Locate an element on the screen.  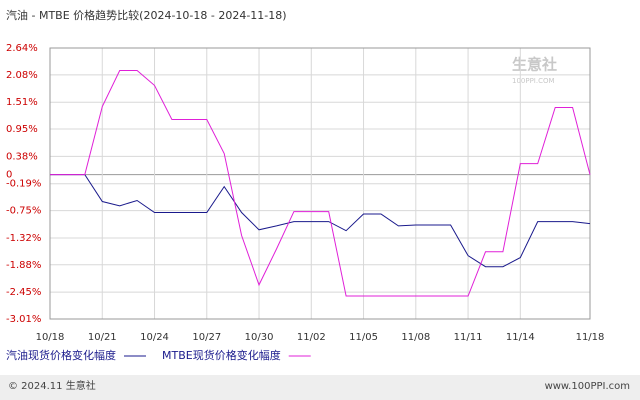
y-tick-label: -0.75% is located at coordinates (23, 211).